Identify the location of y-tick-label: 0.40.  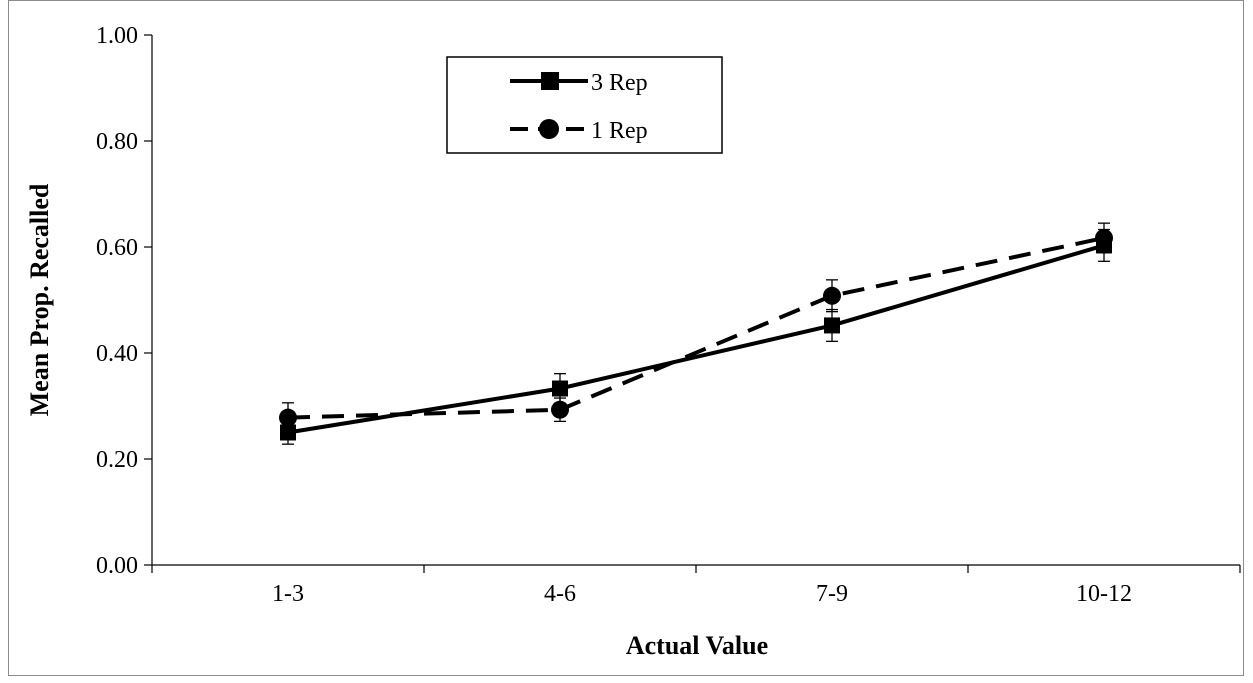
(117, 354).